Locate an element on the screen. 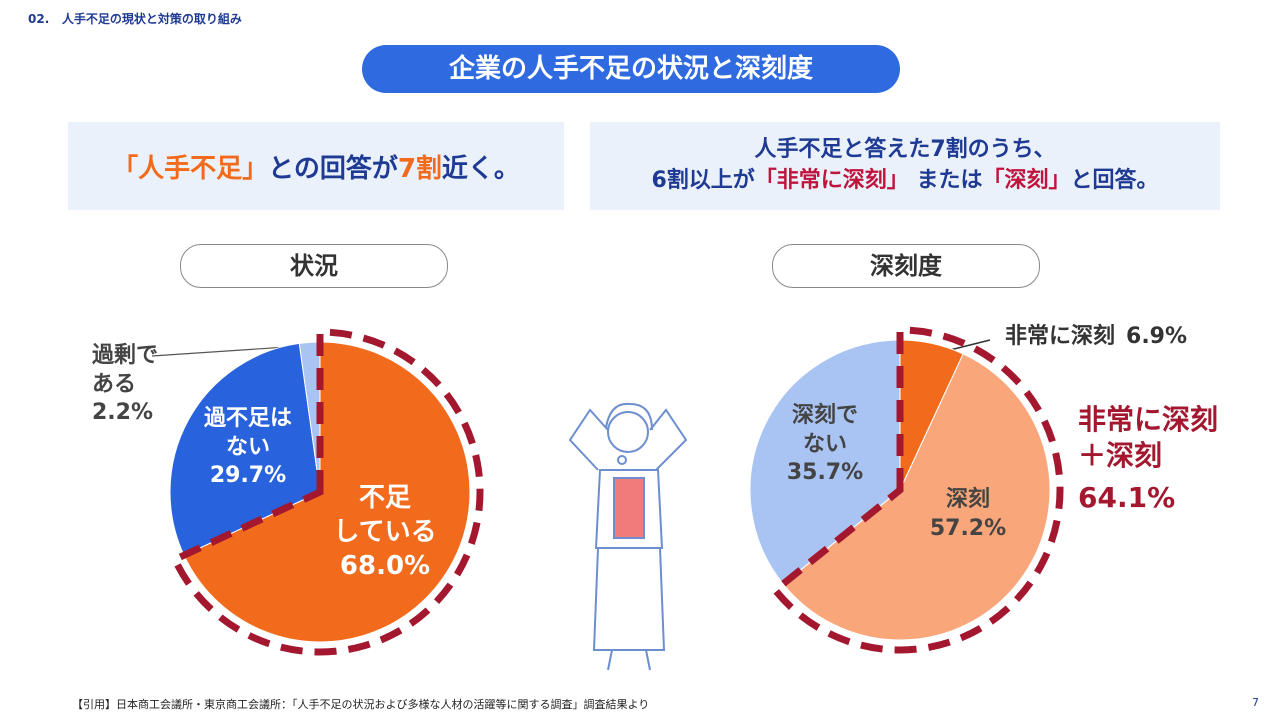 This screenshot has width=1280, height=720. summary-box: 人手不足と答えた7割のうち、 6割以上が「非常に深刻」 または「深刻」と回答。 is located at coordinates (905, 166).